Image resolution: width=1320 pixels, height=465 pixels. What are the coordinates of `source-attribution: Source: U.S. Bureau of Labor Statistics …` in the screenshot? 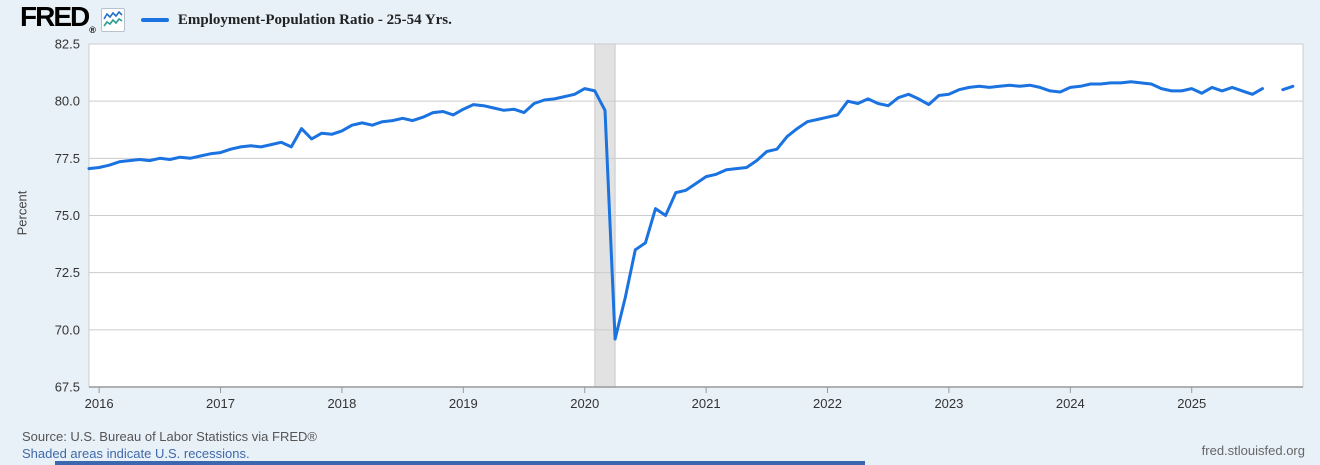 It's located at (169, 436).